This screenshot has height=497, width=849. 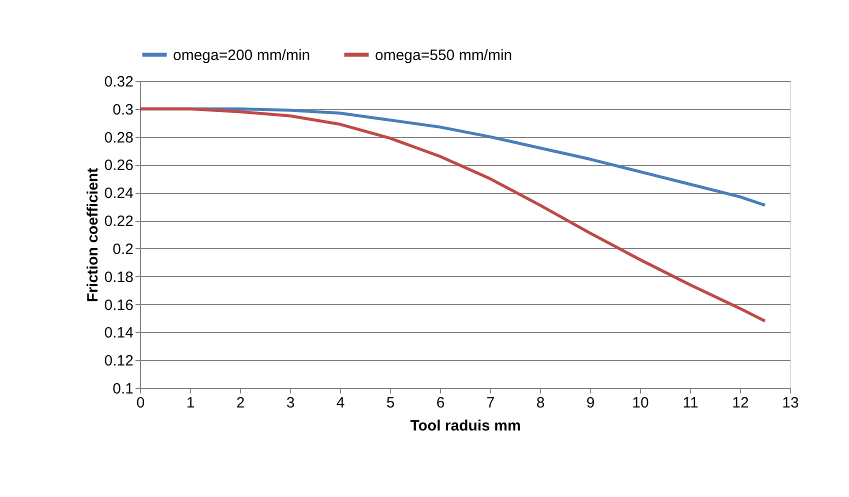 I want to click on x-tick-label: 13, so click(x=790, y=403).